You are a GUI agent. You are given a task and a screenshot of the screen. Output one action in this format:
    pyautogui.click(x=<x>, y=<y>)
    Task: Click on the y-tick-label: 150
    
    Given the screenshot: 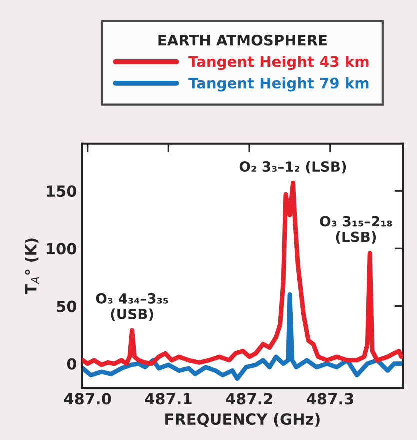 What is the action you would take?
    pyautogui.click(x=62, y=192)
    